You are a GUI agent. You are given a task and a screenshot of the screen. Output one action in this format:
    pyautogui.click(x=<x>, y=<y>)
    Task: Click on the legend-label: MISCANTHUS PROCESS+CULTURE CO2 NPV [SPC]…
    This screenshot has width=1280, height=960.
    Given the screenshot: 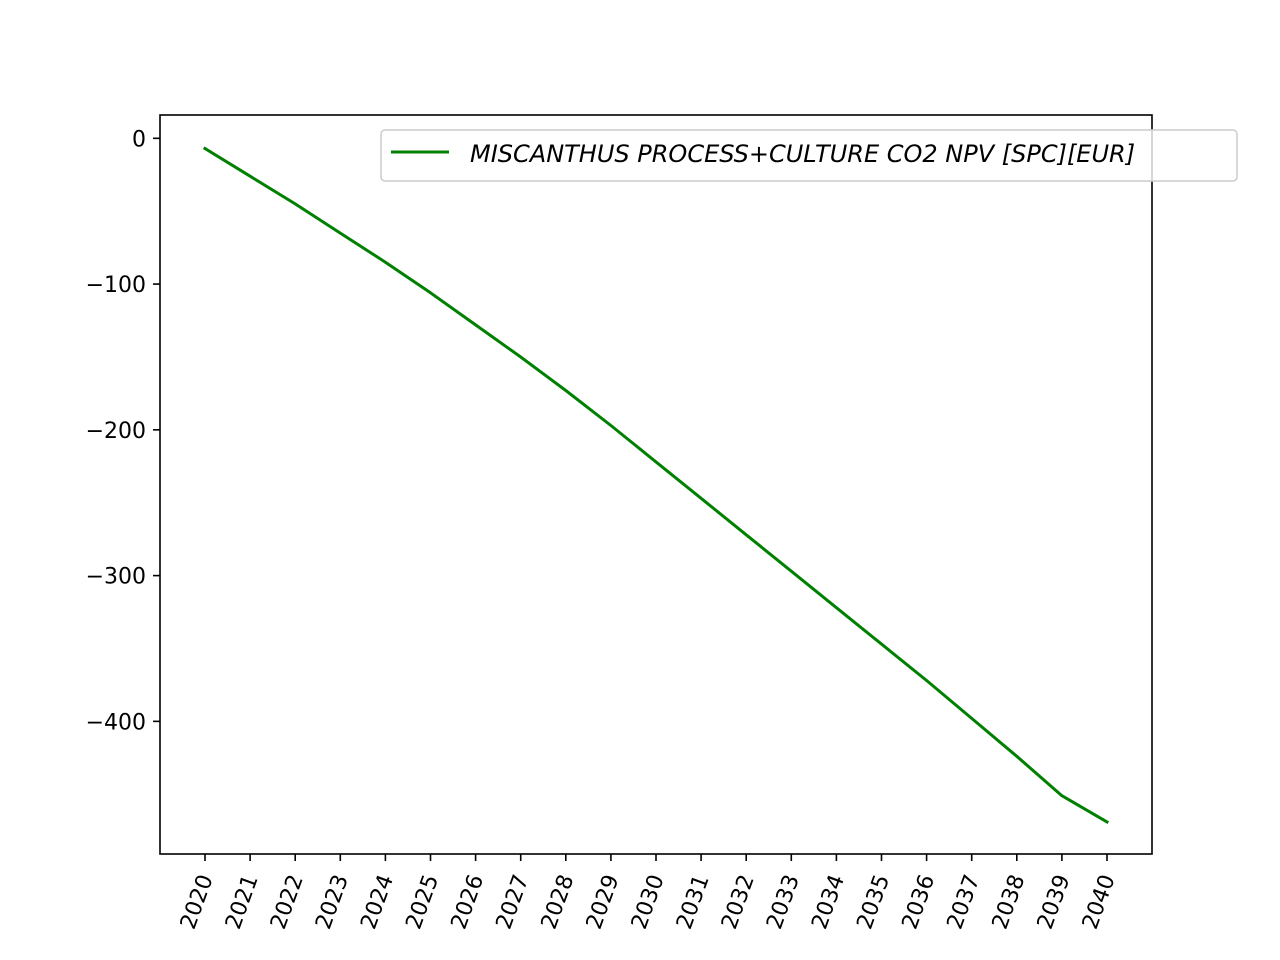 What is the action you would take?
    pyautogui.click(x=802, y=154)
    